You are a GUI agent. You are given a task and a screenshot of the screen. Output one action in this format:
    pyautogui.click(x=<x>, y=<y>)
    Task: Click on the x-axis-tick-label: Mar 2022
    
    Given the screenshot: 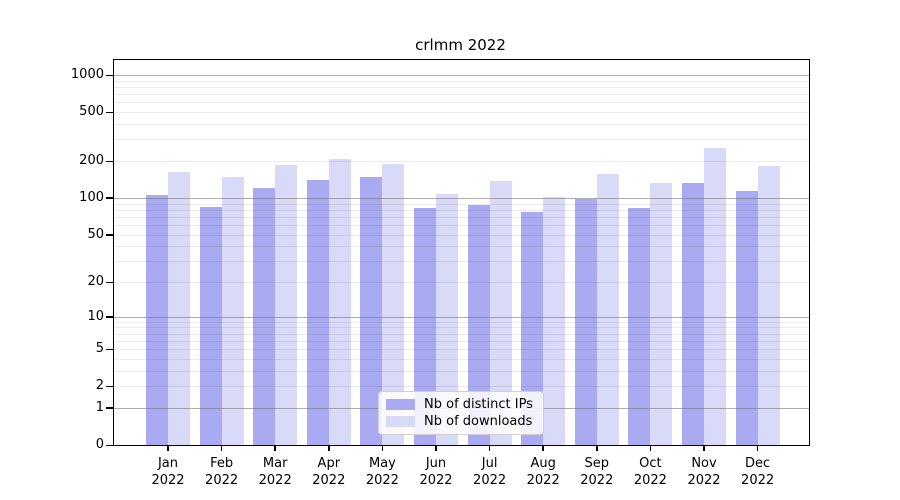 What is the action you would take?
    pyautogui.click(x=275, y=472)
    